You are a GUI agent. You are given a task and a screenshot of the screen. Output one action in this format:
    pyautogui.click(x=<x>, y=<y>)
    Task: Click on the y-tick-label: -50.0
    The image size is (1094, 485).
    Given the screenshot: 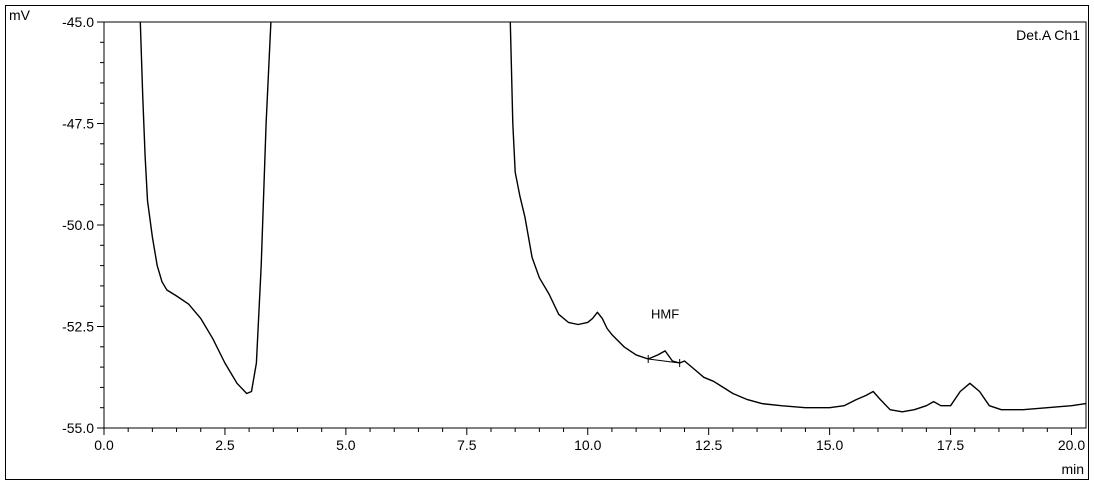 What is the action you would take?
    pyautogui.click(x=78, y=225)
    